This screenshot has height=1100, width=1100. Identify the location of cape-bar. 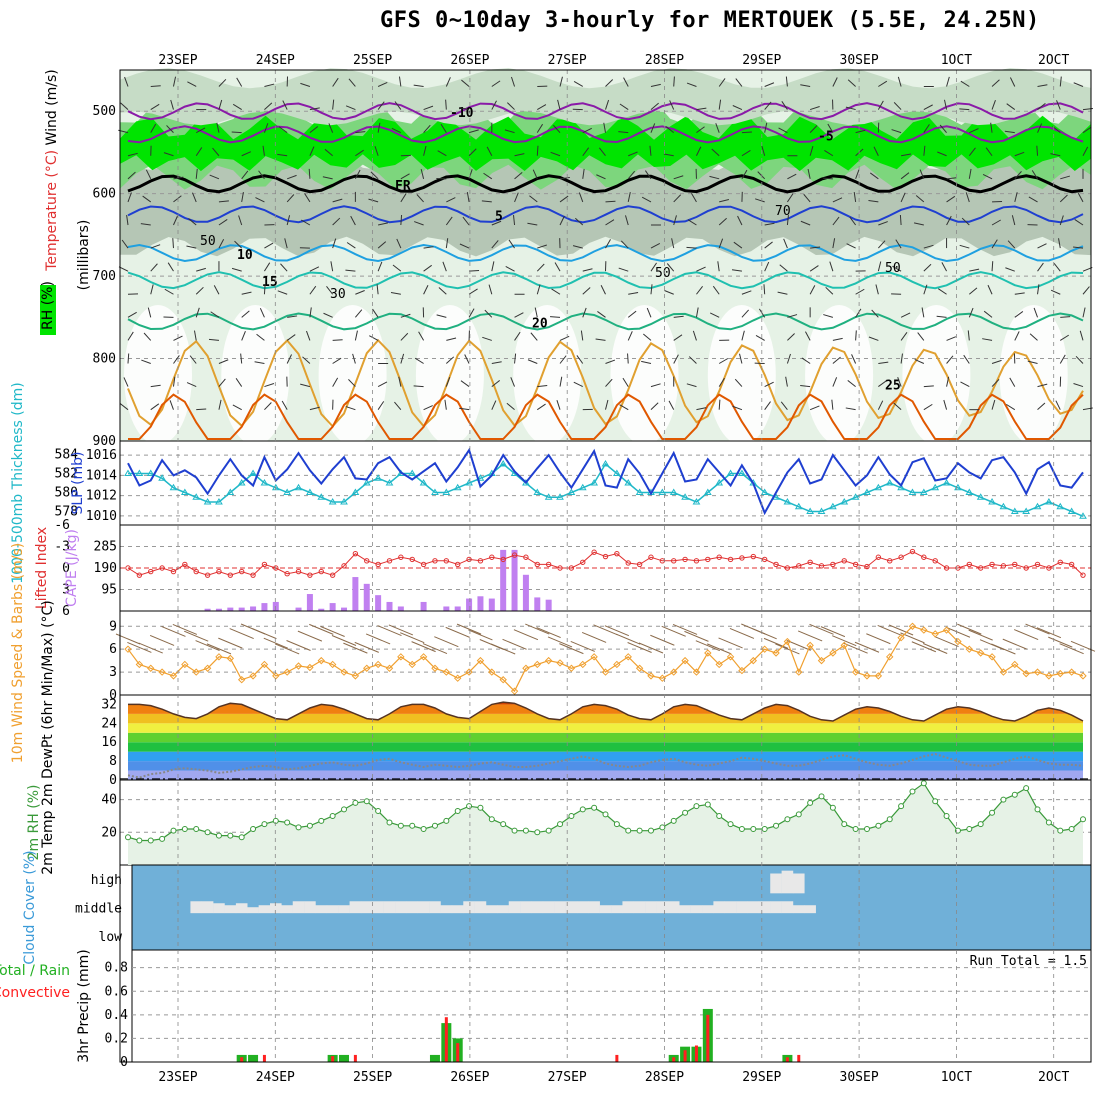
(309, 602).